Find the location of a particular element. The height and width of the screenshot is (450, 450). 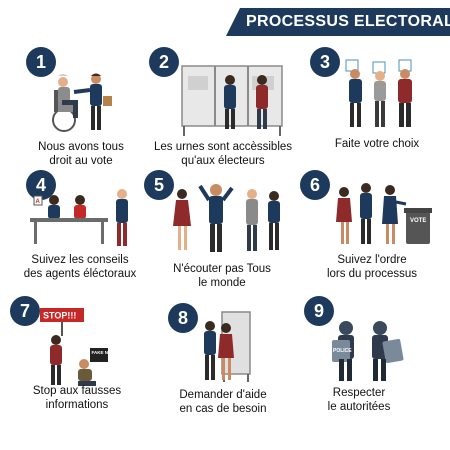

svg-text: A is located at coordinates (38, 202).